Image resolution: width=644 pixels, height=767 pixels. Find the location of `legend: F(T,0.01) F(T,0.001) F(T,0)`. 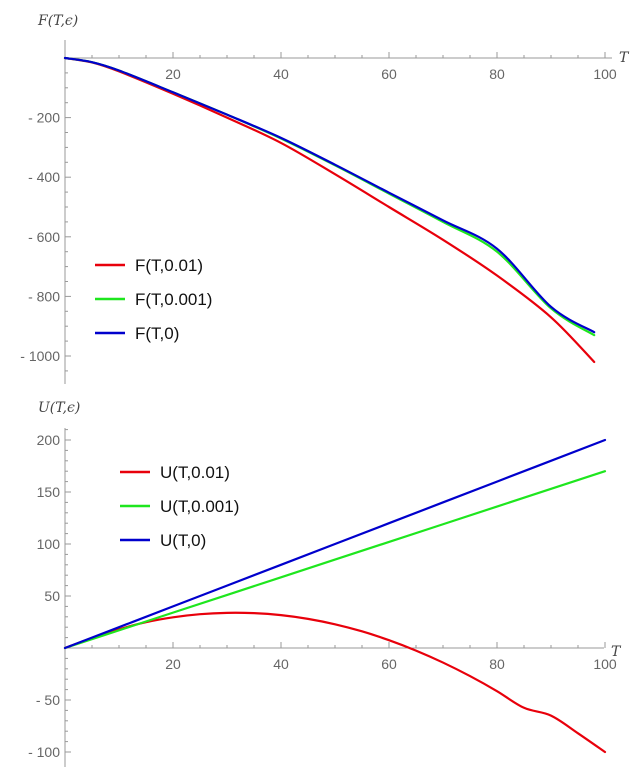

legend: F(T,0.01) F(T,0.001) F(T,0) is located at coordinates (153, 299).